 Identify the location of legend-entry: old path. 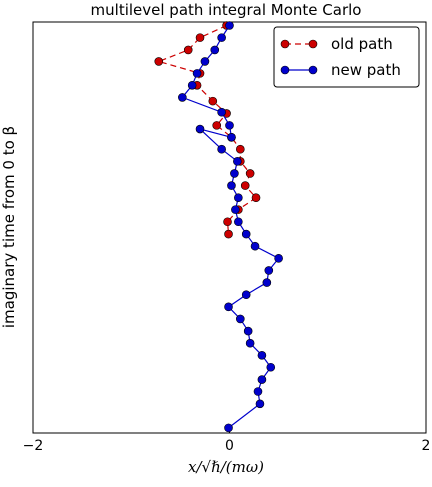
(336, 44).